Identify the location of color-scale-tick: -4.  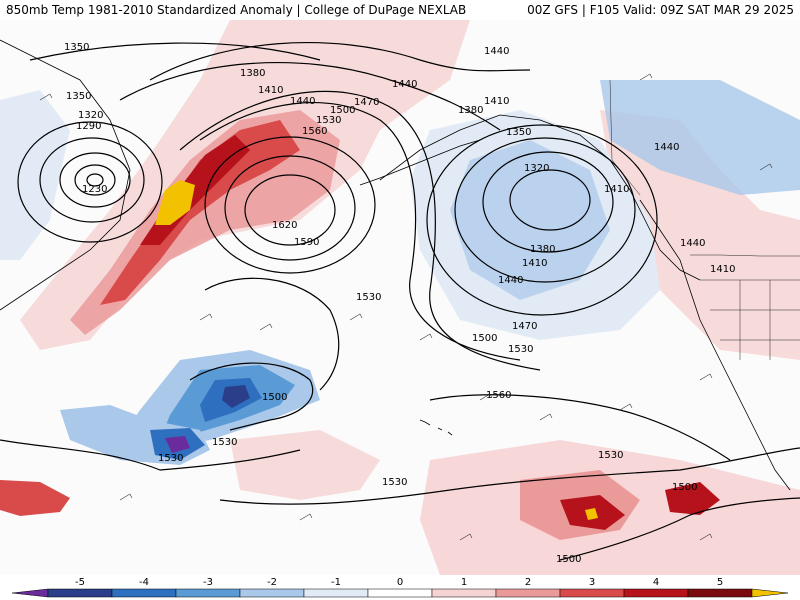
(144, 582).